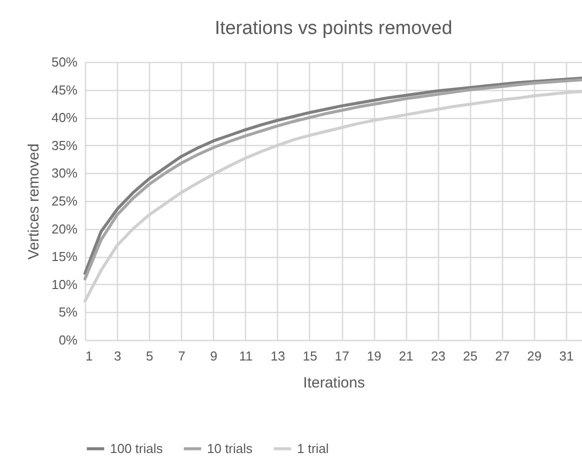 The width and height of the screenshot is (582, 456). I want to click on y-tick-label: 20%, so click(64, 228).